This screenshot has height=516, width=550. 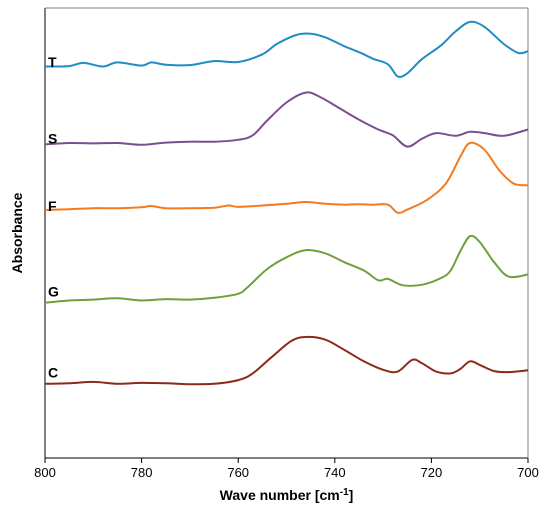 What do you see at coordinates (52, 139) in the screenshot?
I see `series-label-s: S` at bounding box center [52, 139].